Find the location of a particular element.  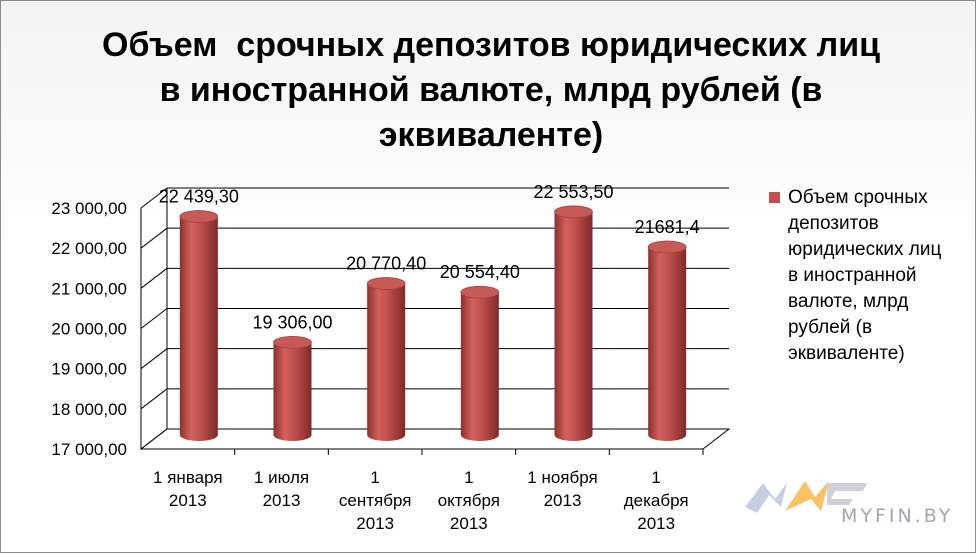

x-tick-label: декабря is located at coordinates (656, 500).